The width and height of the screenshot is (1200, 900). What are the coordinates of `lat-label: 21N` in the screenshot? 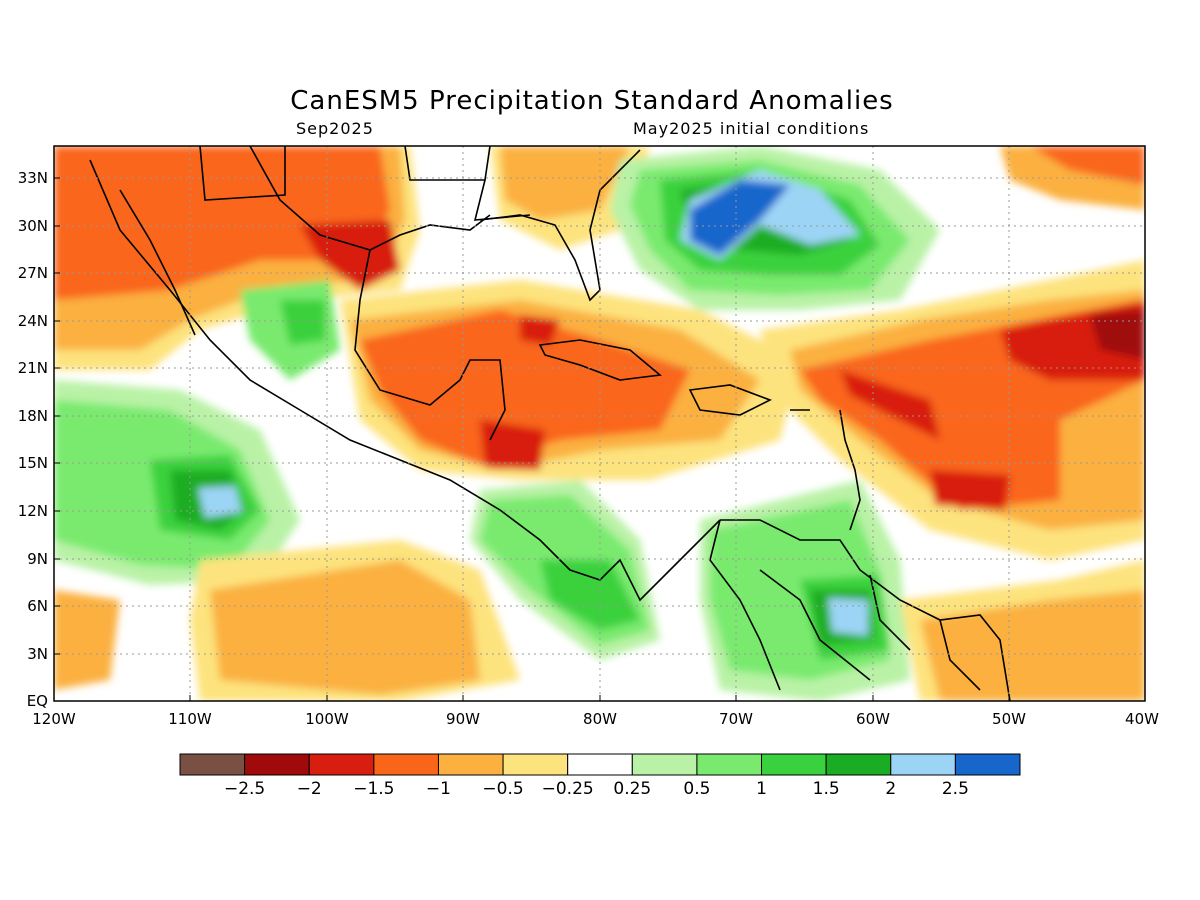 It's located at (33, 368).